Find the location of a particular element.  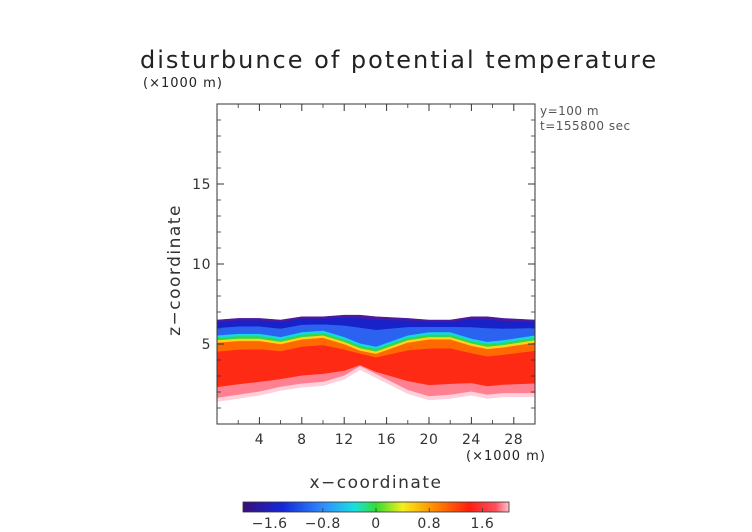

x-scale-note: (×1000 m) is located at coordinates (506, 456).